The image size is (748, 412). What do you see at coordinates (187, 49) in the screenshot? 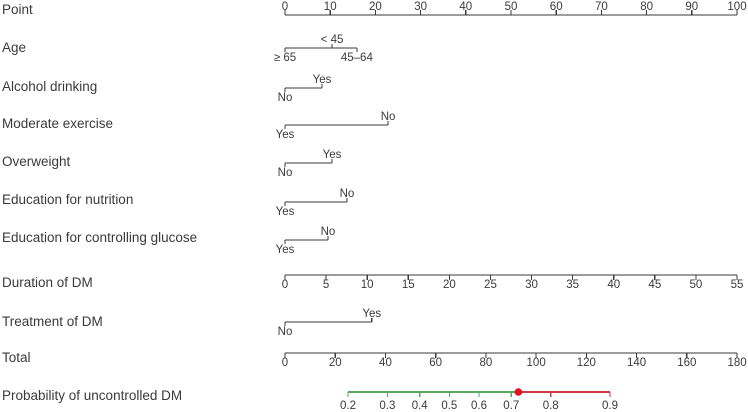
I see `row-age: Age ≥ 65 < 45 45–64` at bounding box center [187, 49].